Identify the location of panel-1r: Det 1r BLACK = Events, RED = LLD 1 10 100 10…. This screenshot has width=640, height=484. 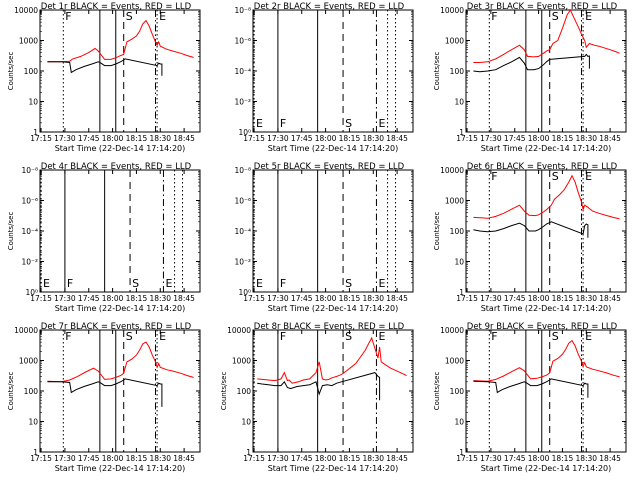
(104, 77).